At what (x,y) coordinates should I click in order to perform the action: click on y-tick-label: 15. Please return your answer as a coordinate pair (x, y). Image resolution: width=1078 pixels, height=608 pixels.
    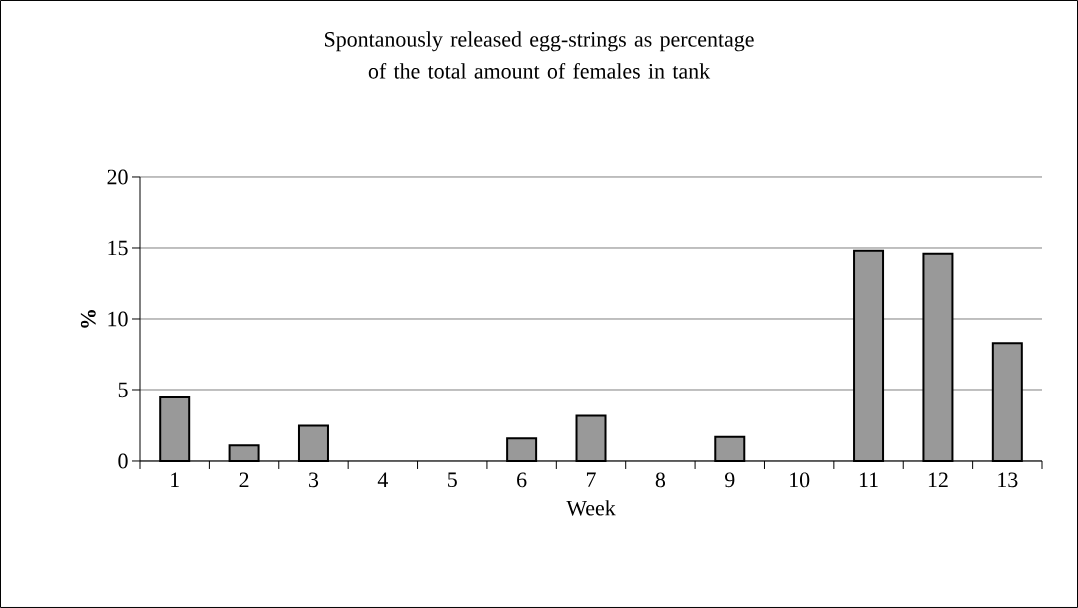
    Looking at the image, I should click on (118, 248).